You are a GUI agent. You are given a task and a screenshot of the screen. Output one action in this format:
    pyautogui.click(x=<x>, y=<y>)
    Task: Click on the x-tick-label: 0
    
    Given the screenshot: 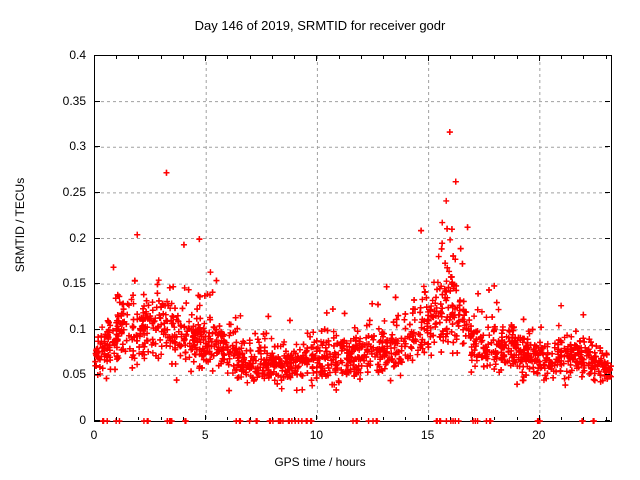 What is the action you would take?
    pyautogui.click(x=94, y=435)
    